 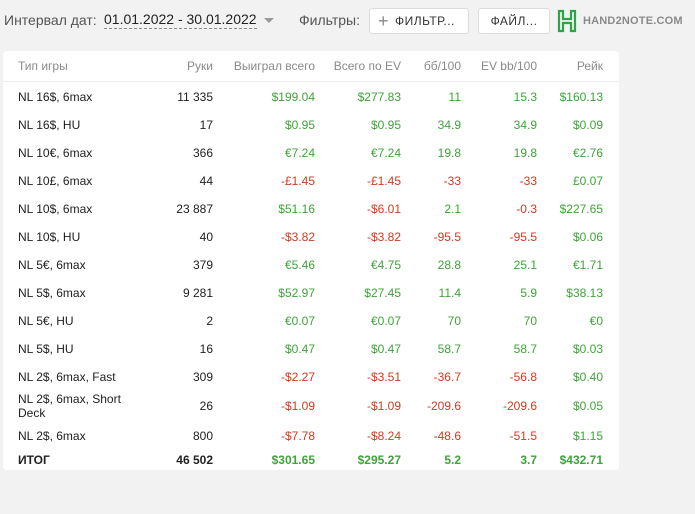 I want to click on col-header-hands: Руки, so click(x=196, y=66).